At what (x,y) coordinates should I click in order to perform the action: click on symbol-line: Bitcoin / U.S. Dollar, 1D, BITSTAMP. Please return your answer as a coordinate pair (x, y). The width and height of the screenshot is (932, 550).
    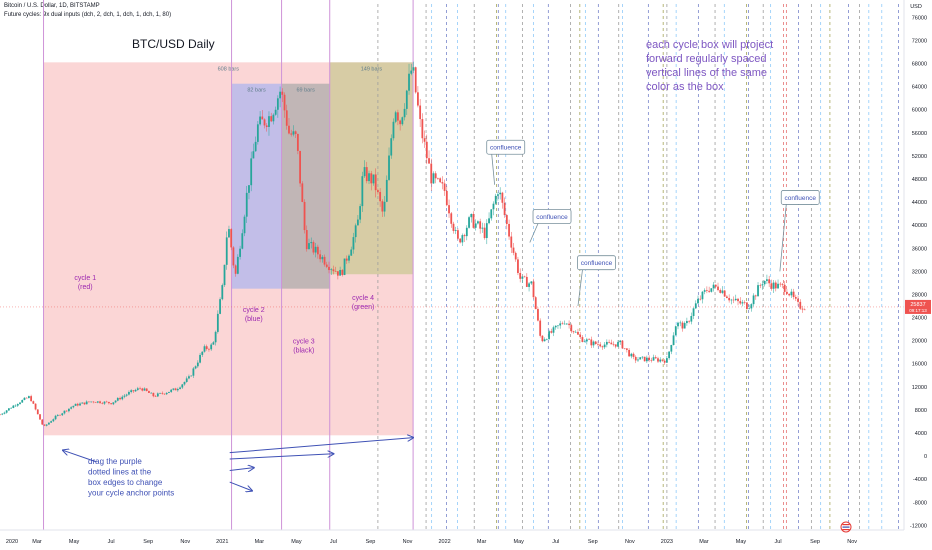
    Looking at the image, I should click on (52, 6).